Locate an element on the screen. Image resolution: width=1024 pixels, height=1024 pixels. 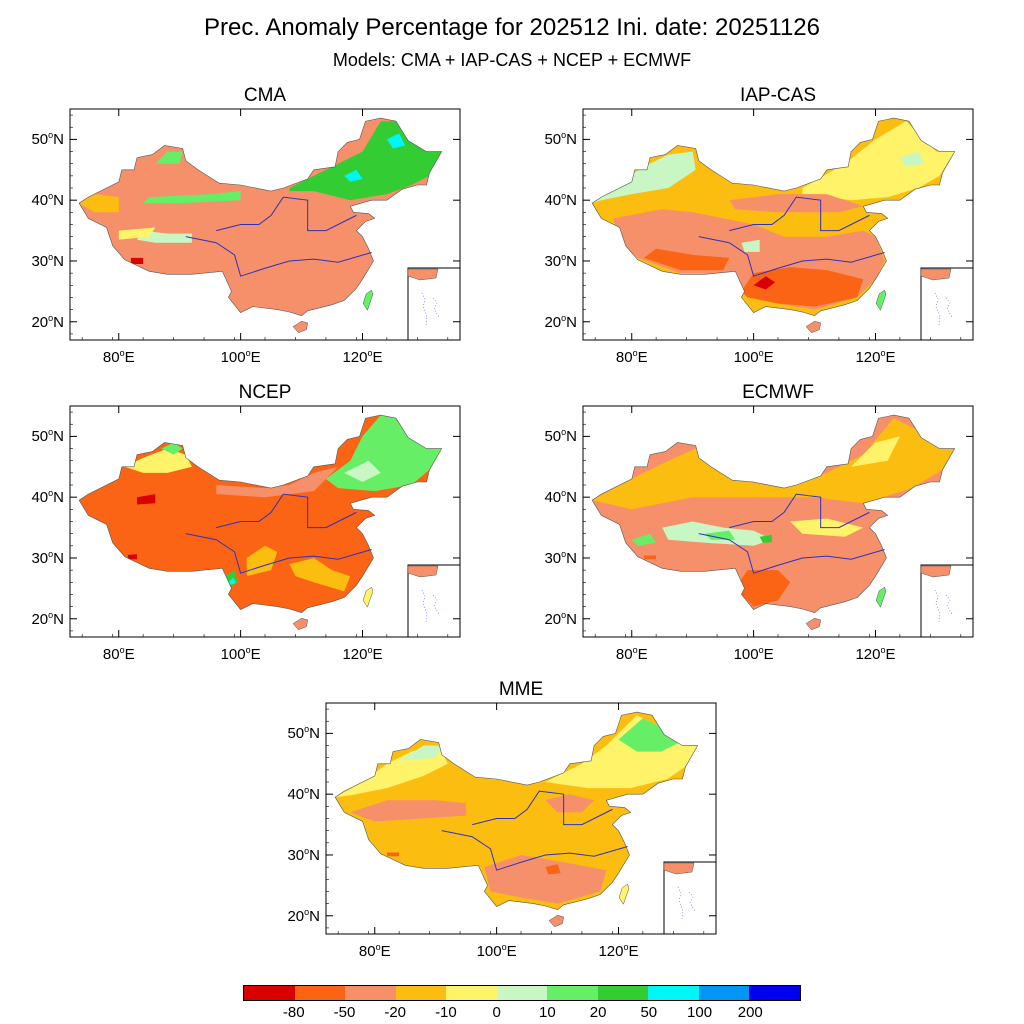
panel-title: CMA is located at coordinates (265, 95).